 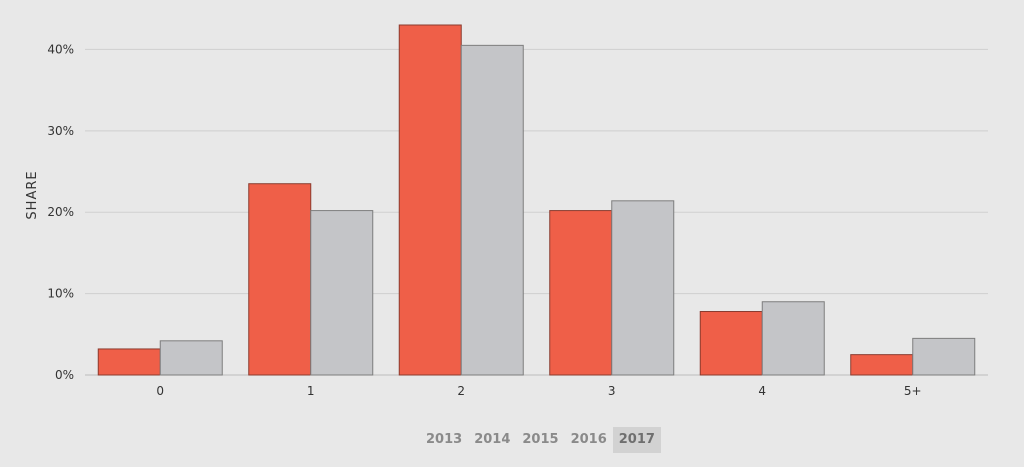 What do you see at coordinates (64, 375) in the screenshot?
I see `y-tick-label: 0%` at bounding box center [64, 375].